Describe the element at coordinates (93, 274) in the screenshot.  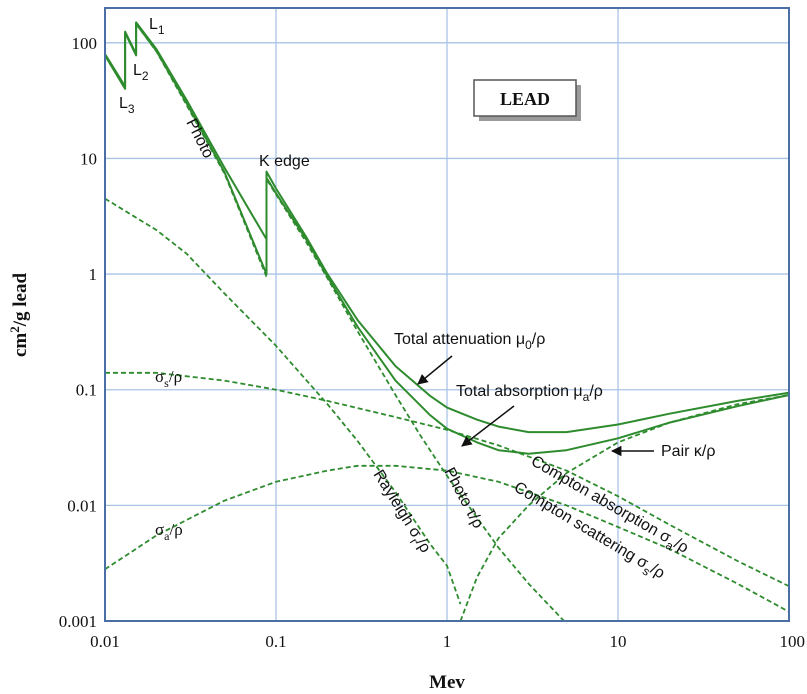
I see `y-tick-label: 1` at that location.